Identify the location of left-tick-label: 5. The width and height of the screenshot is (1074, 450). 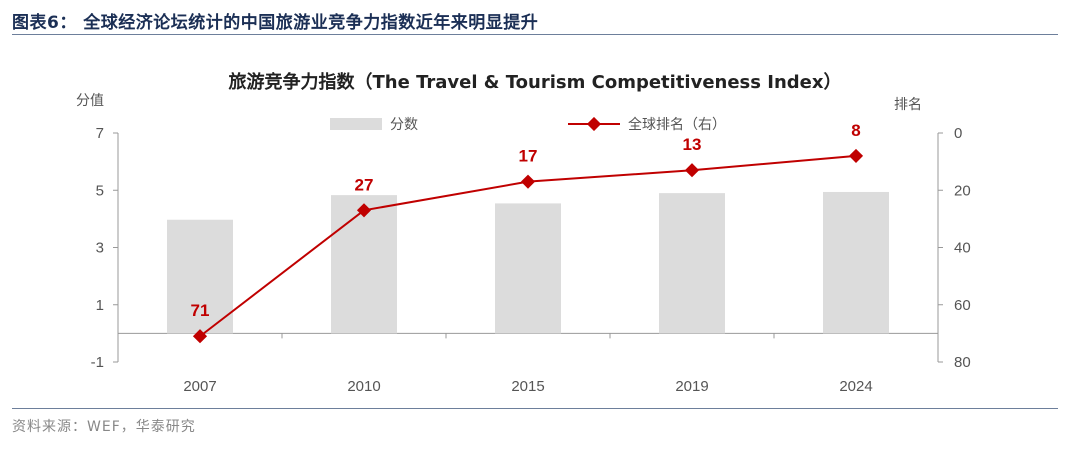
(100, 190).